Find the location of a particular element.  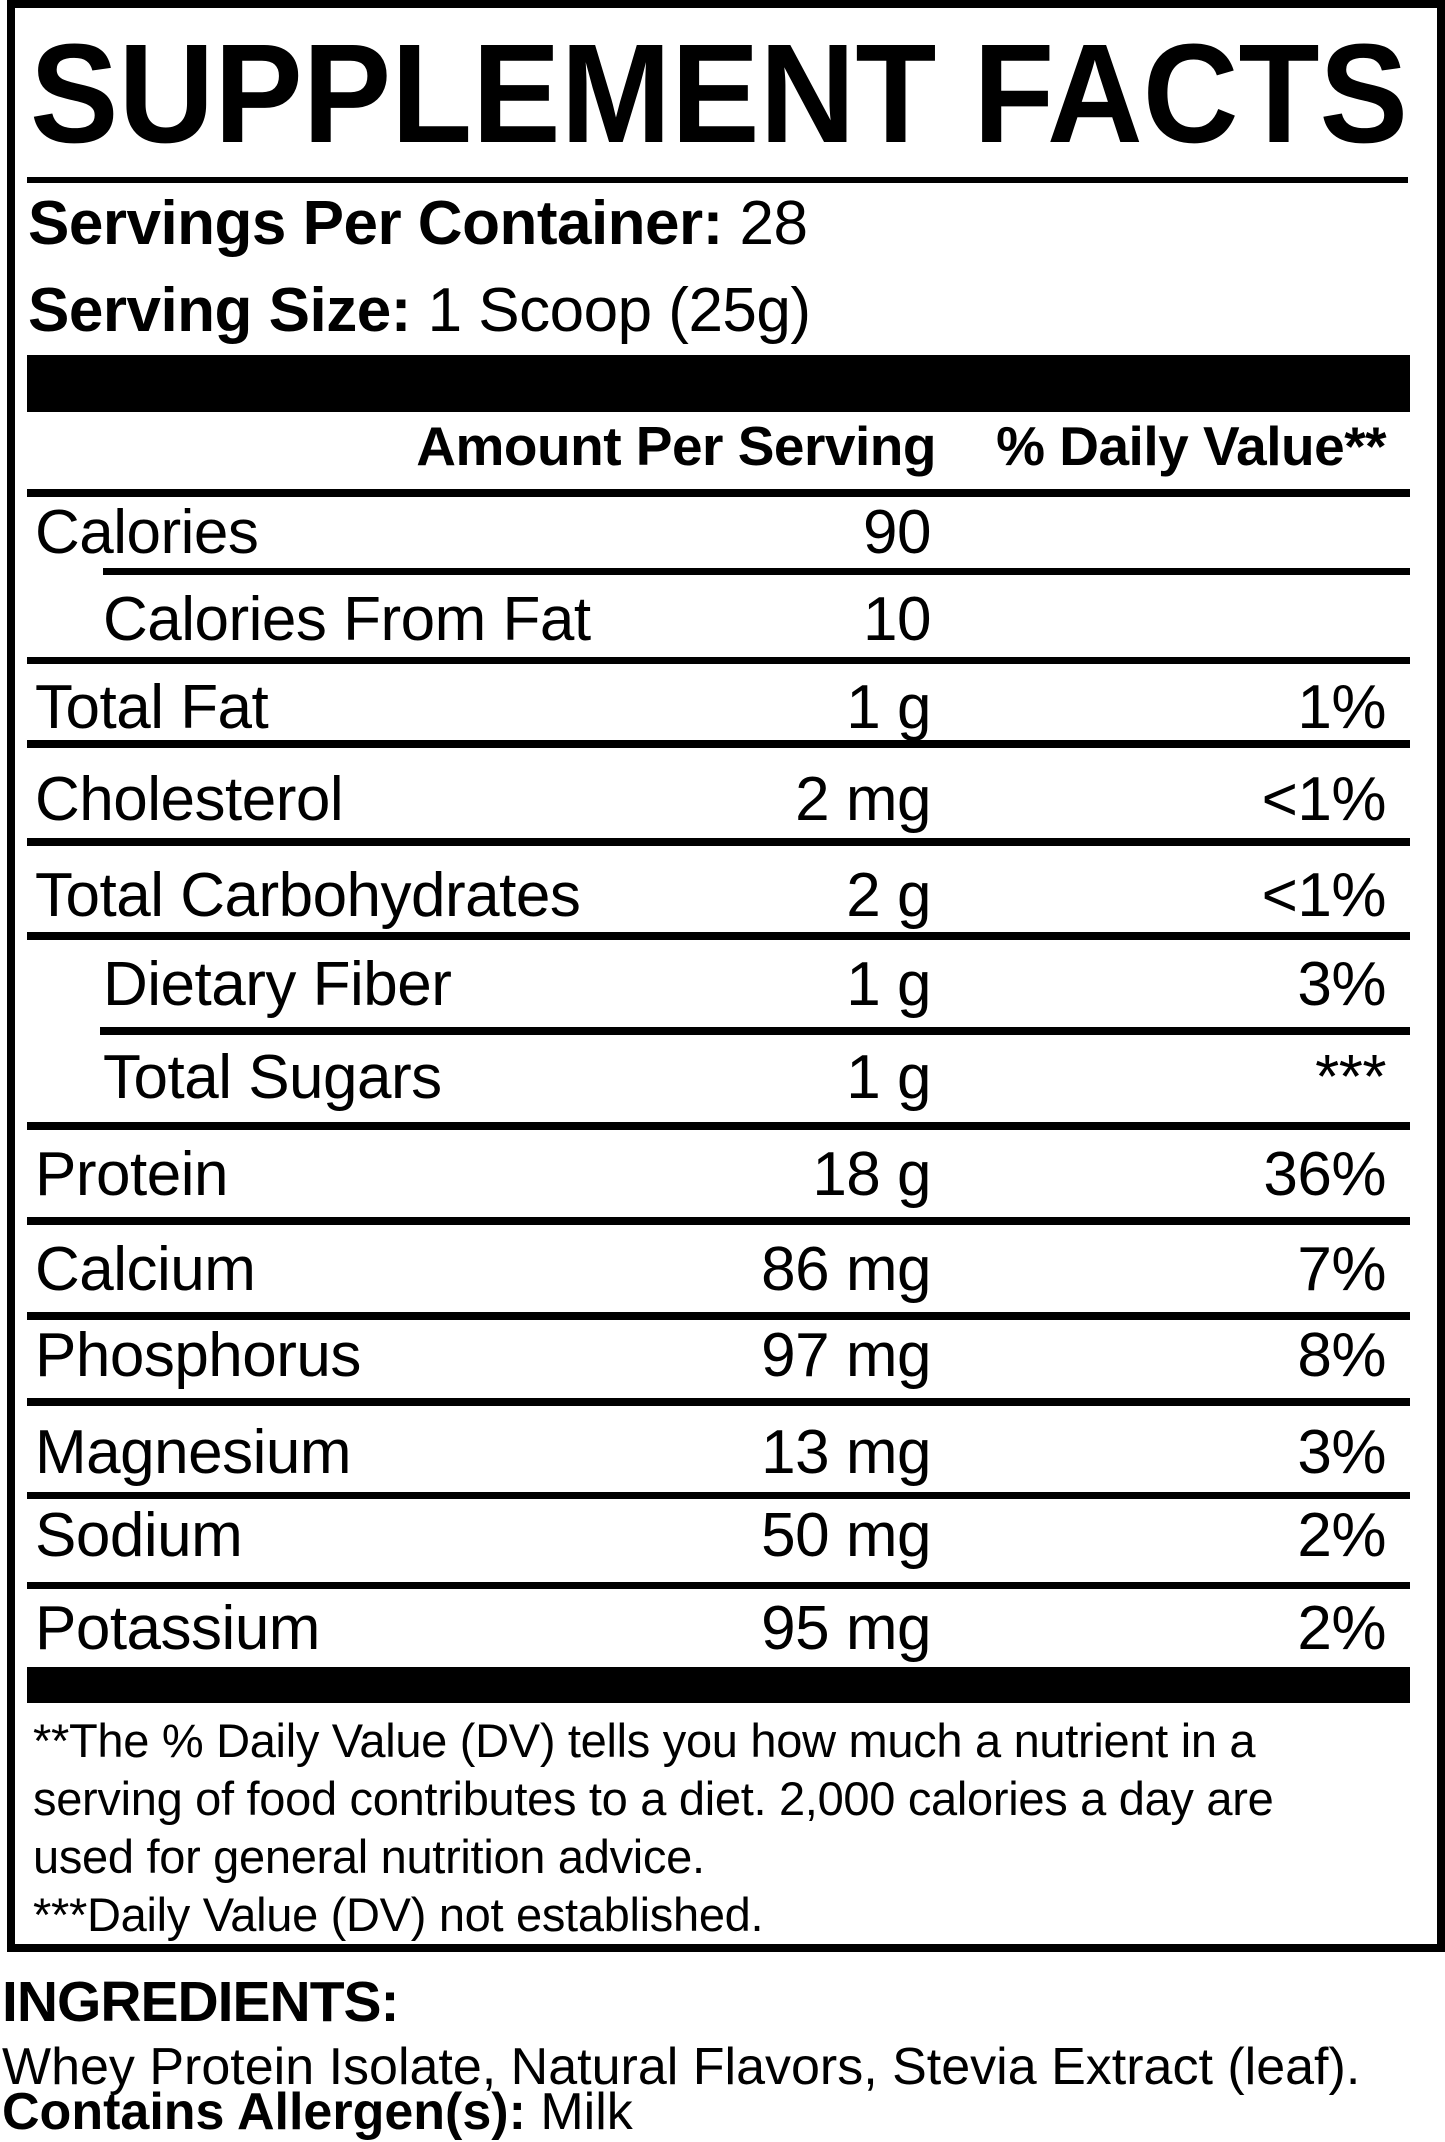

row-amount: 2 mg is located at coordinates (863, 799).